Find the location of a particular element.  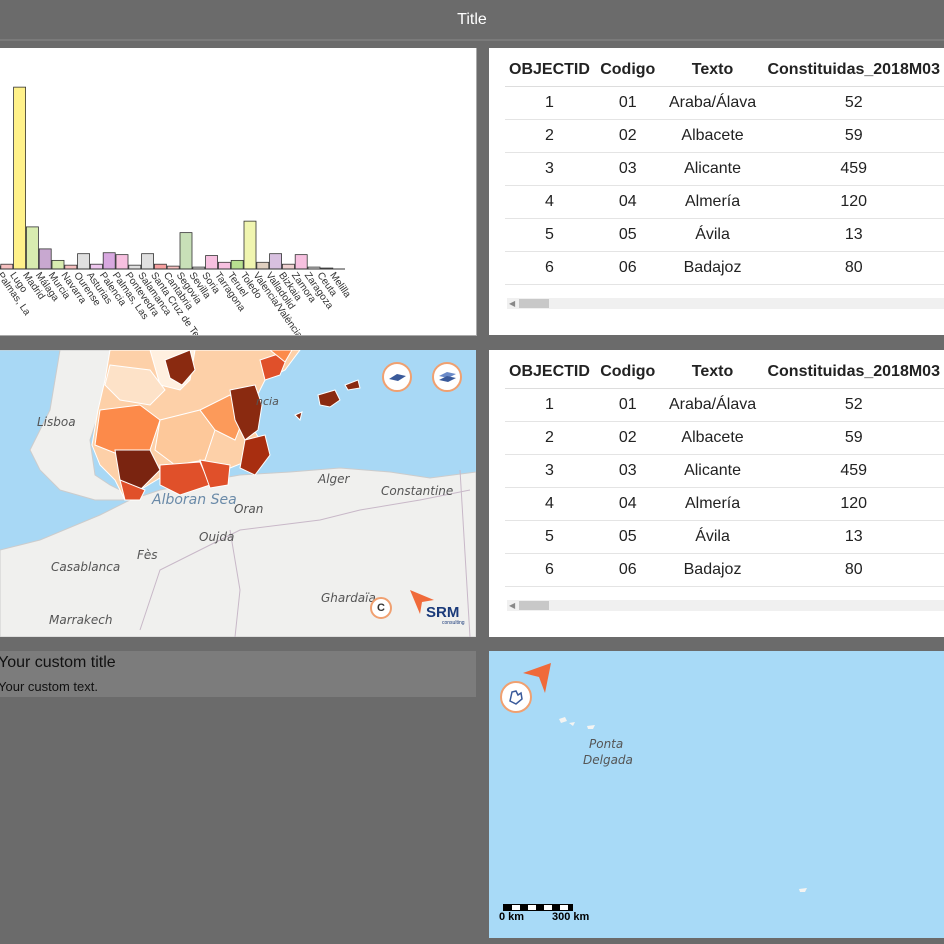

table-cell: Alicante is located at coordinates (712, 471).